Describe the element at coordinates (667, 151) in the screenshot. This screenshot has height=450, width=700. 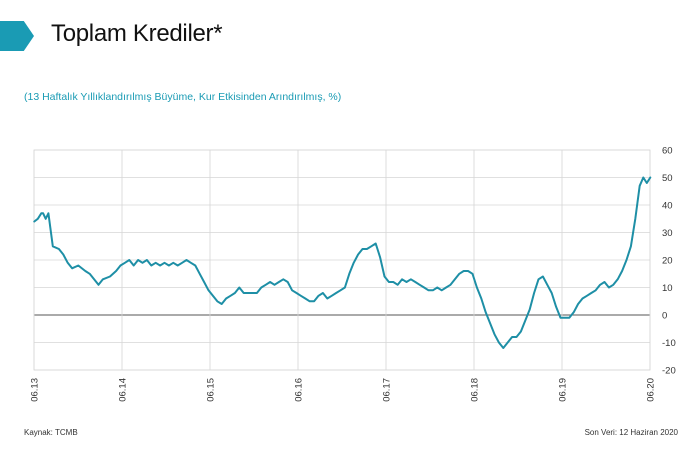
I see `y-tick-label: 60` at that location.